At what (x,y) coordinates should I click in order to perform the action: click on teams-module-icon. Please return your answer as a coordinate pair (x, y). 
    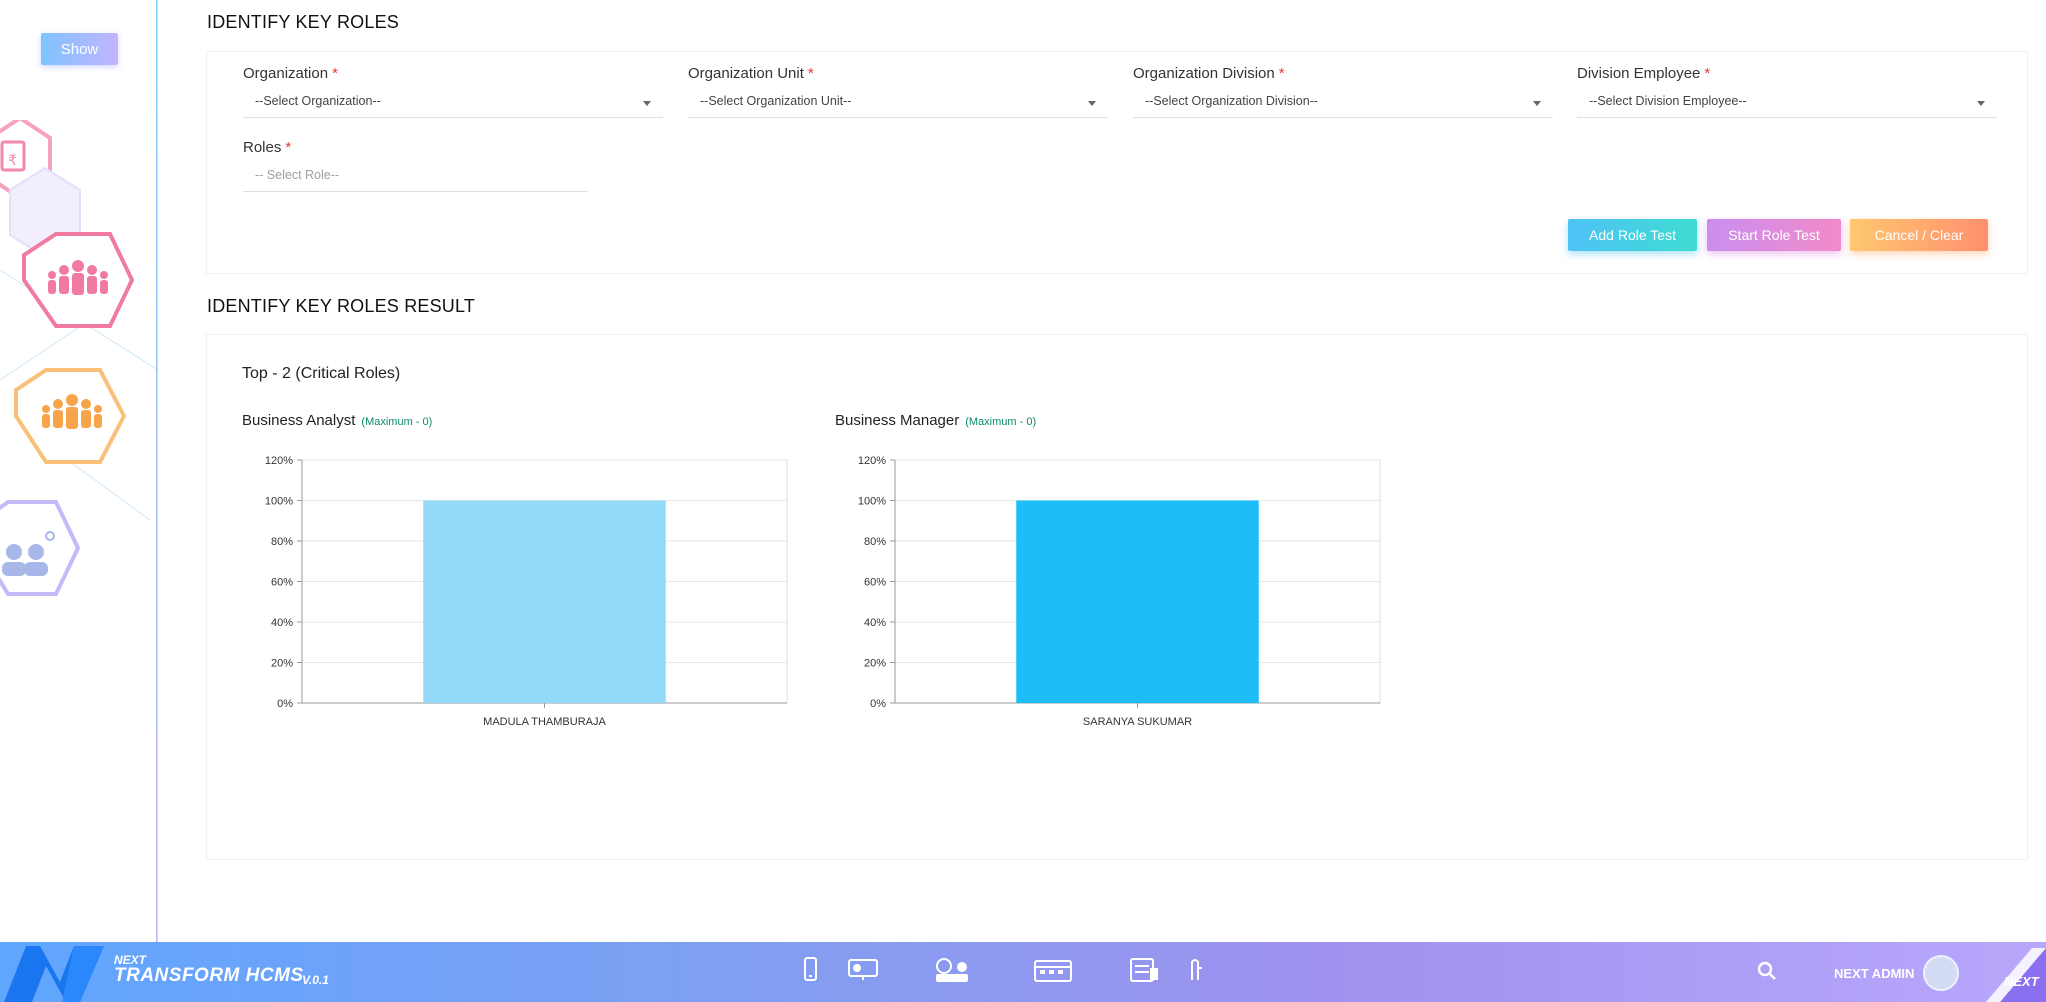
    Looking at the image, I should click on (70, 416).